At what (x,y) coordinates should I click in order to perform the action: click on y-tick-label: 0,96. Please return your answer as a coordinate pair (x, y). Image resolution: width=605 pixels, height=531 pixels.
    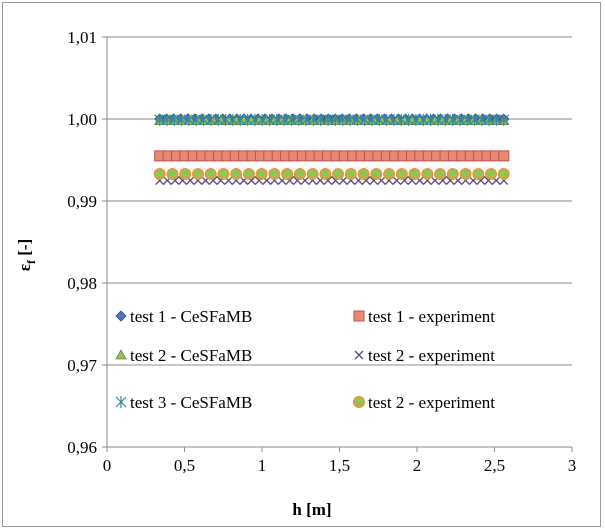
    Looking at the image, I should click on (82, 447).